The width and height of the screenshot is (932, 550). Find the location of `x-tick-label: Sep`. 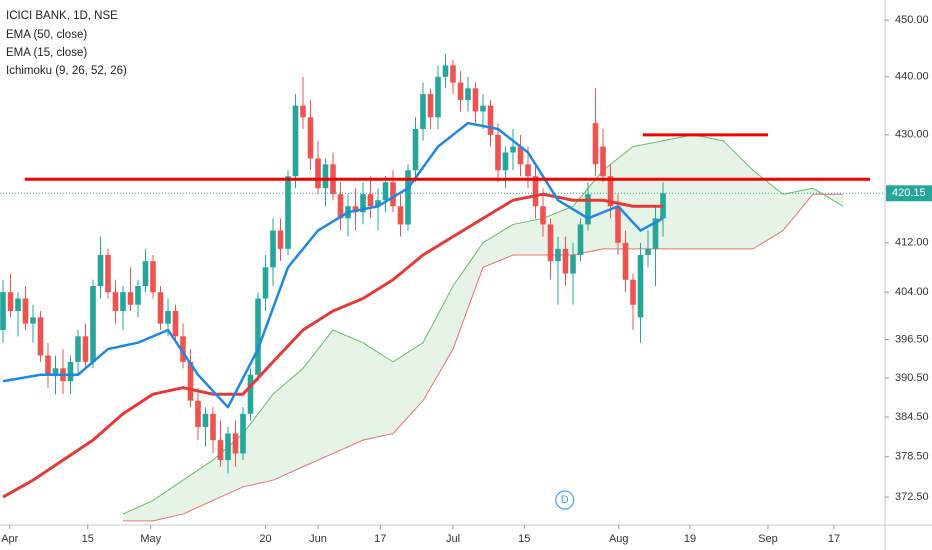

x-tick-label: Sep is located at coordinates (768, 539).